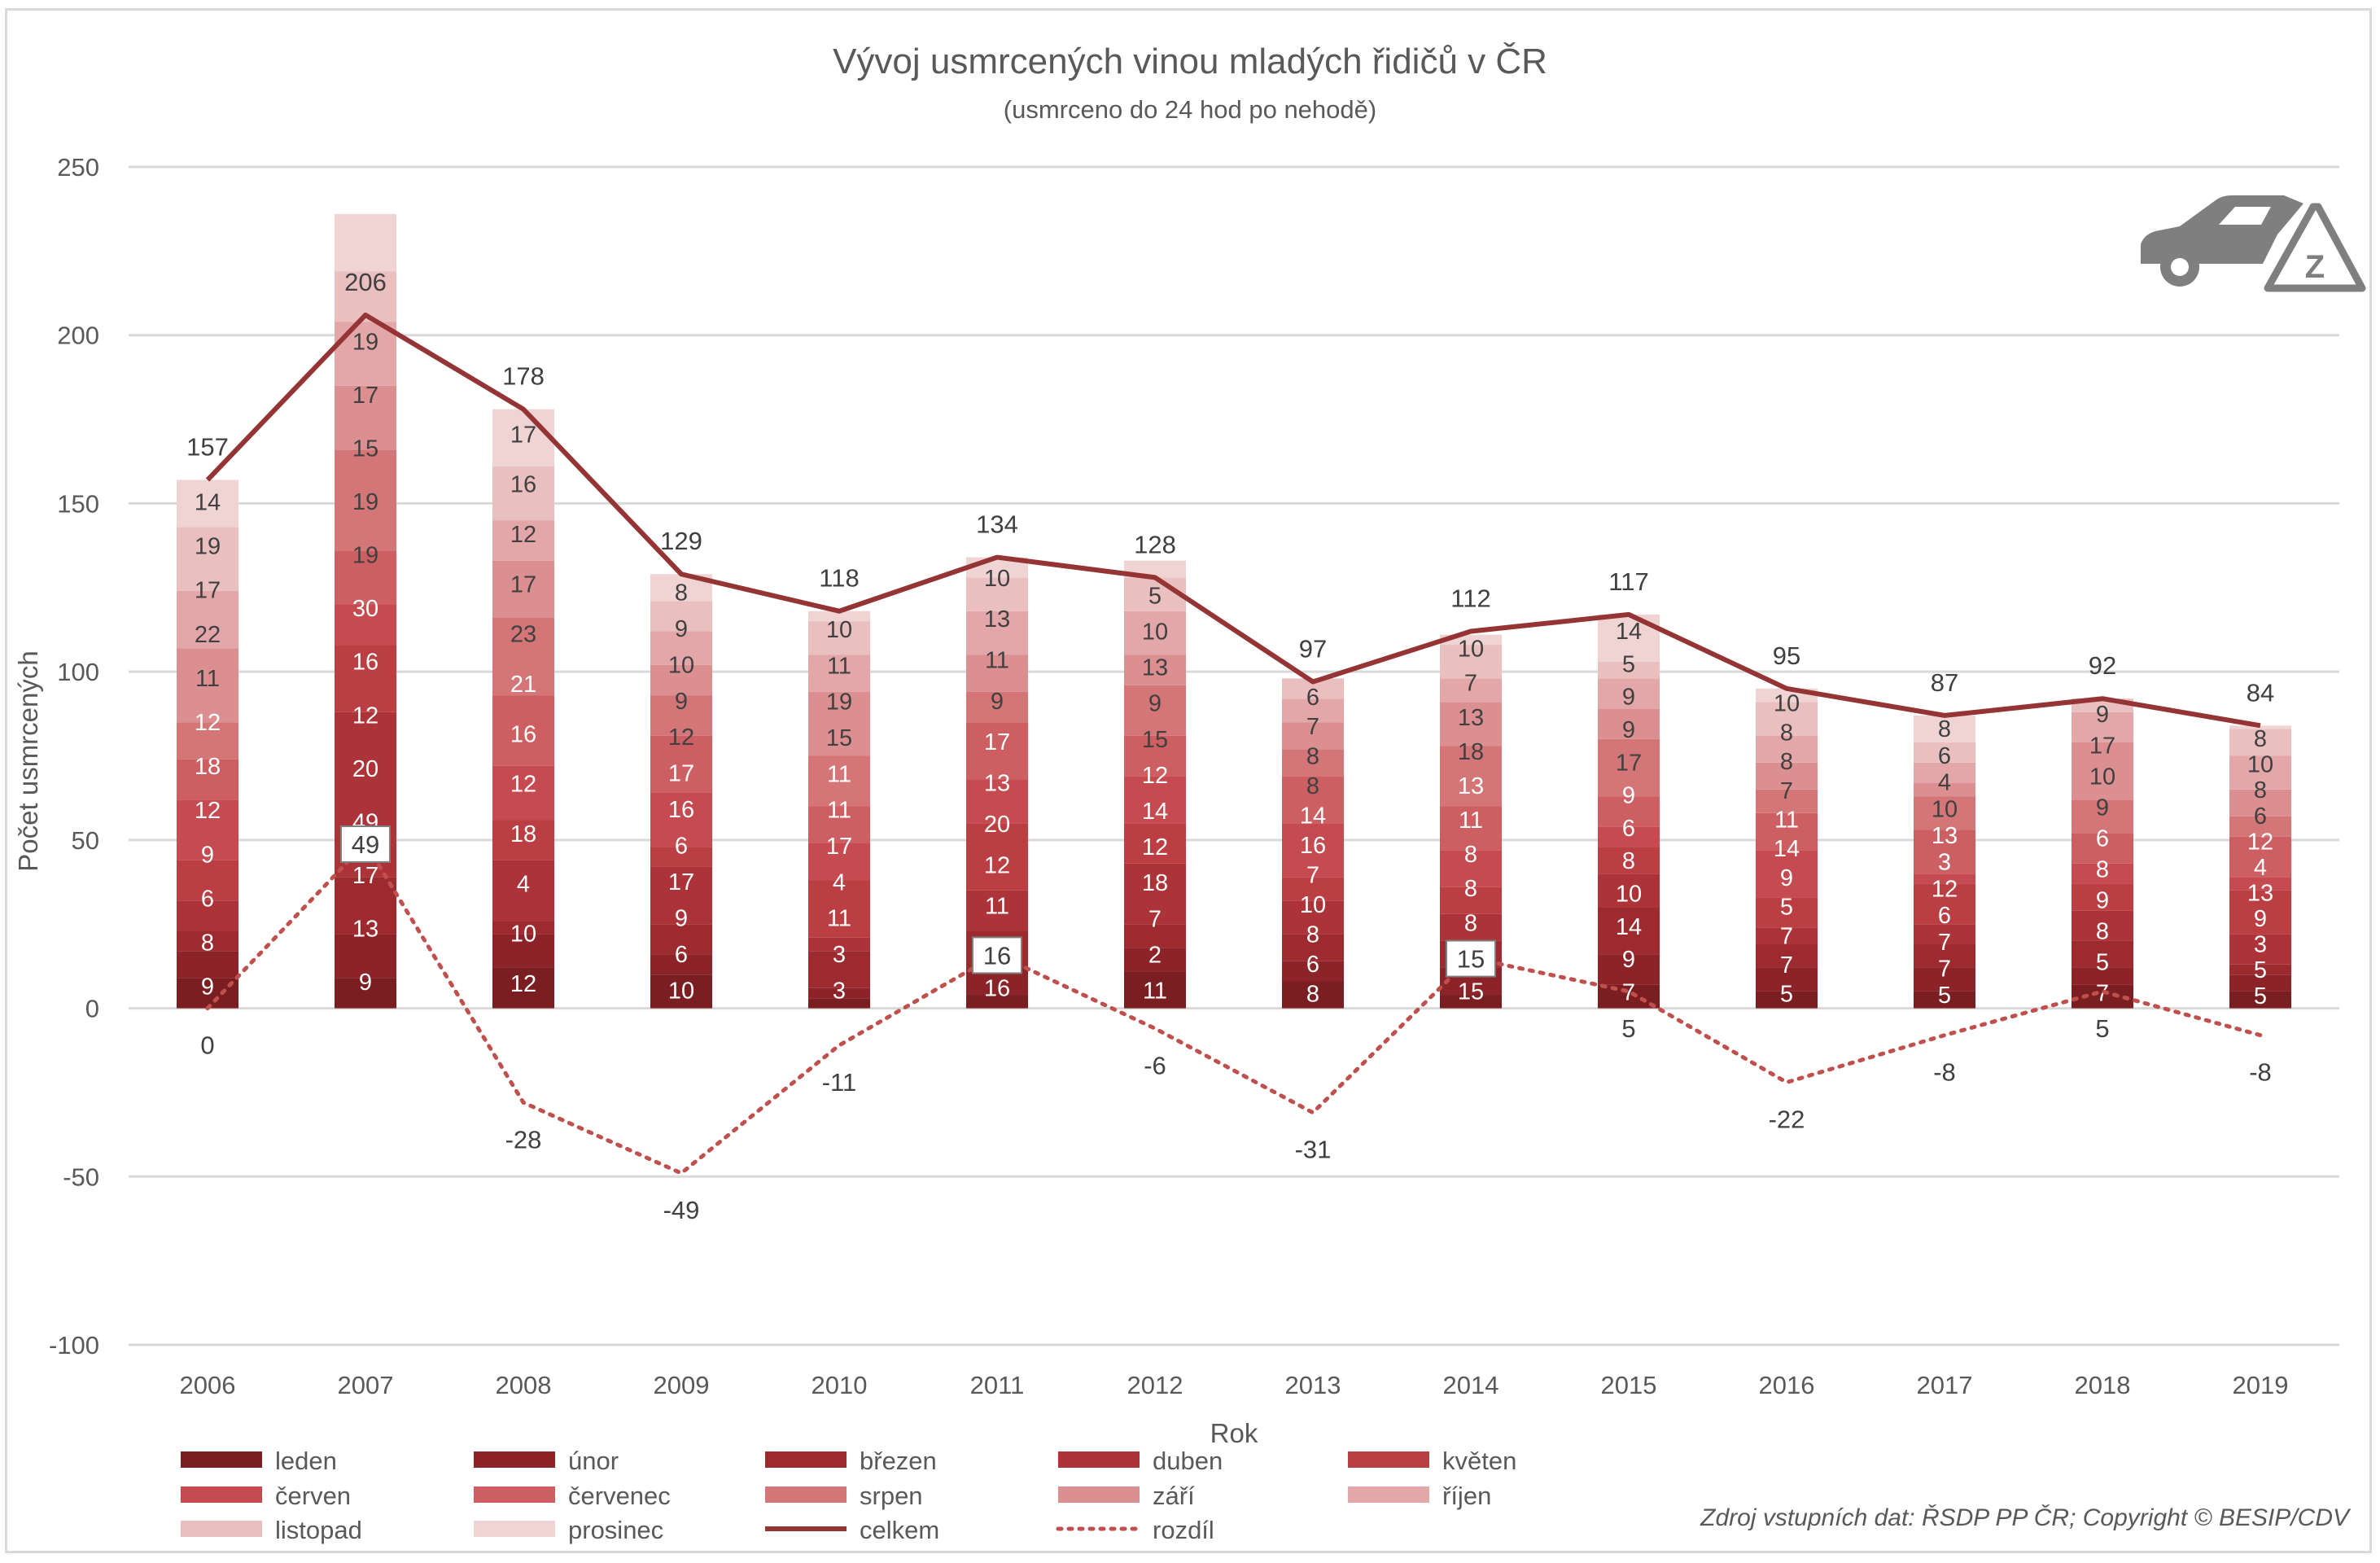 This screenshot has height=1563, width=2380. I want to click on total-label: 118, so click(839, 578).